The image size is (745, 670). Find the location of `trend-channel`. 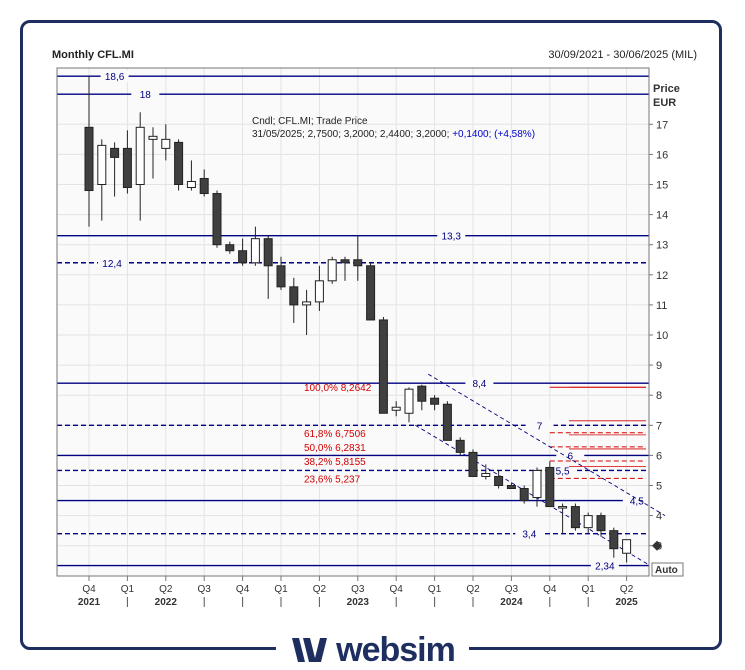

trend-channel is located at coordinates (540, 469).